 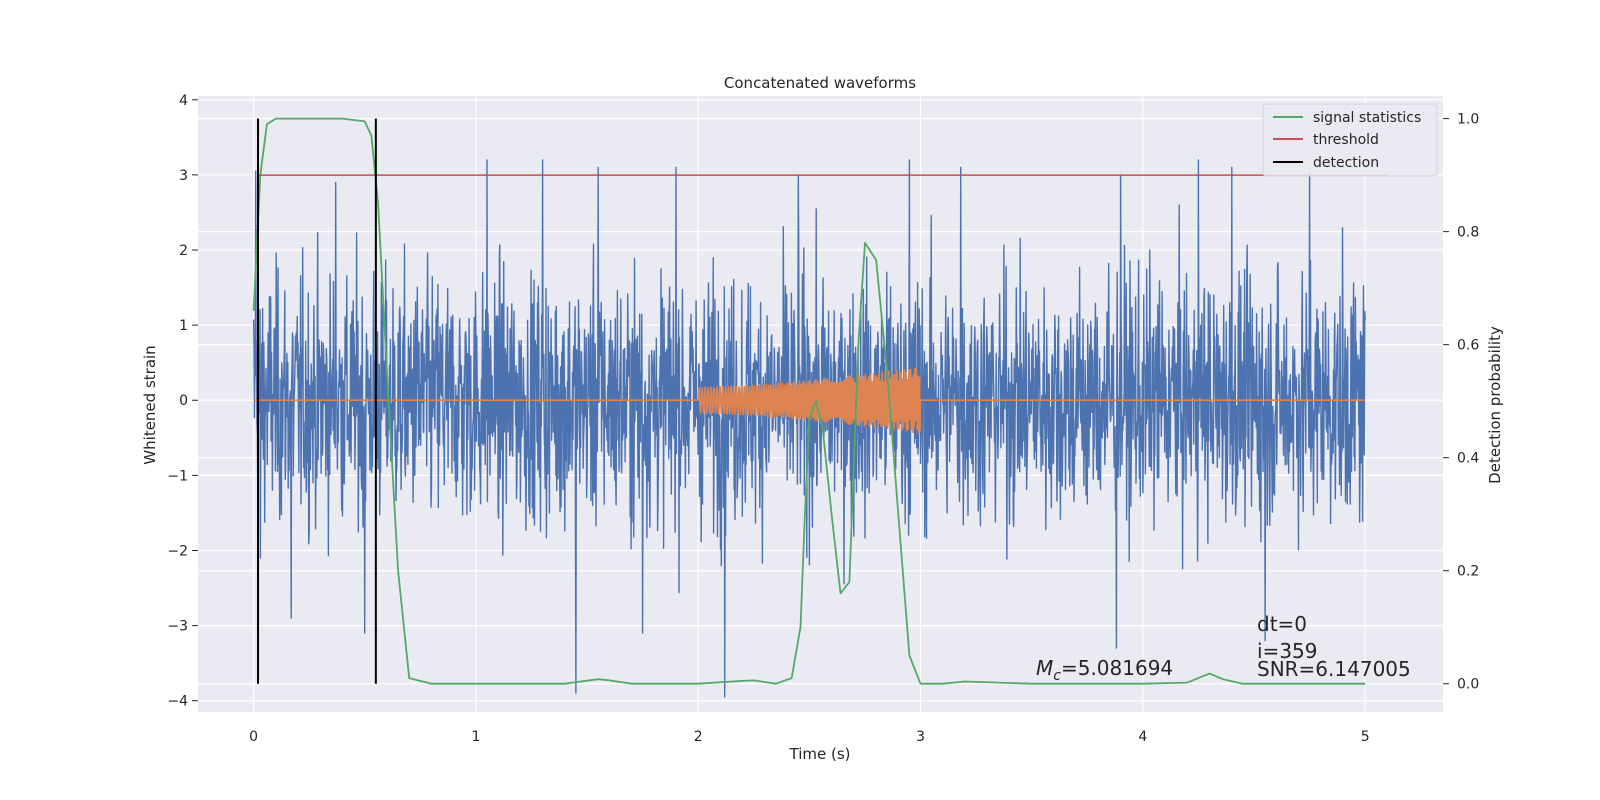 What do you see at coordinates (1282, 624) in the screenshot?
I see `annotation-dt: dt=0` at bounding box center [1282, 624].